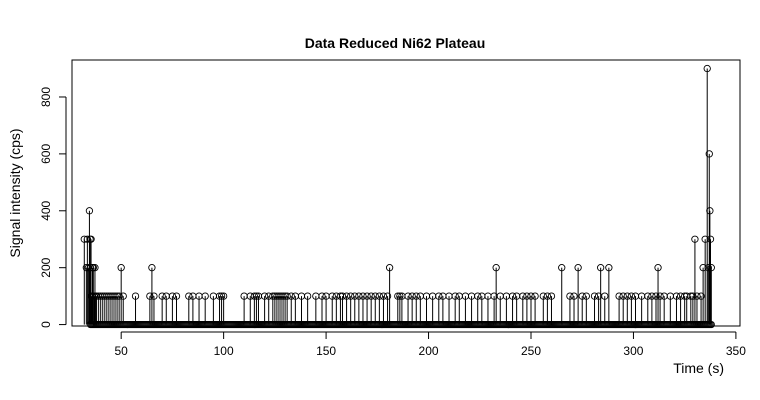  Describe the element at coordinates (46, 210) in the screenshot. I see `y-tick-label: 400` at that location.